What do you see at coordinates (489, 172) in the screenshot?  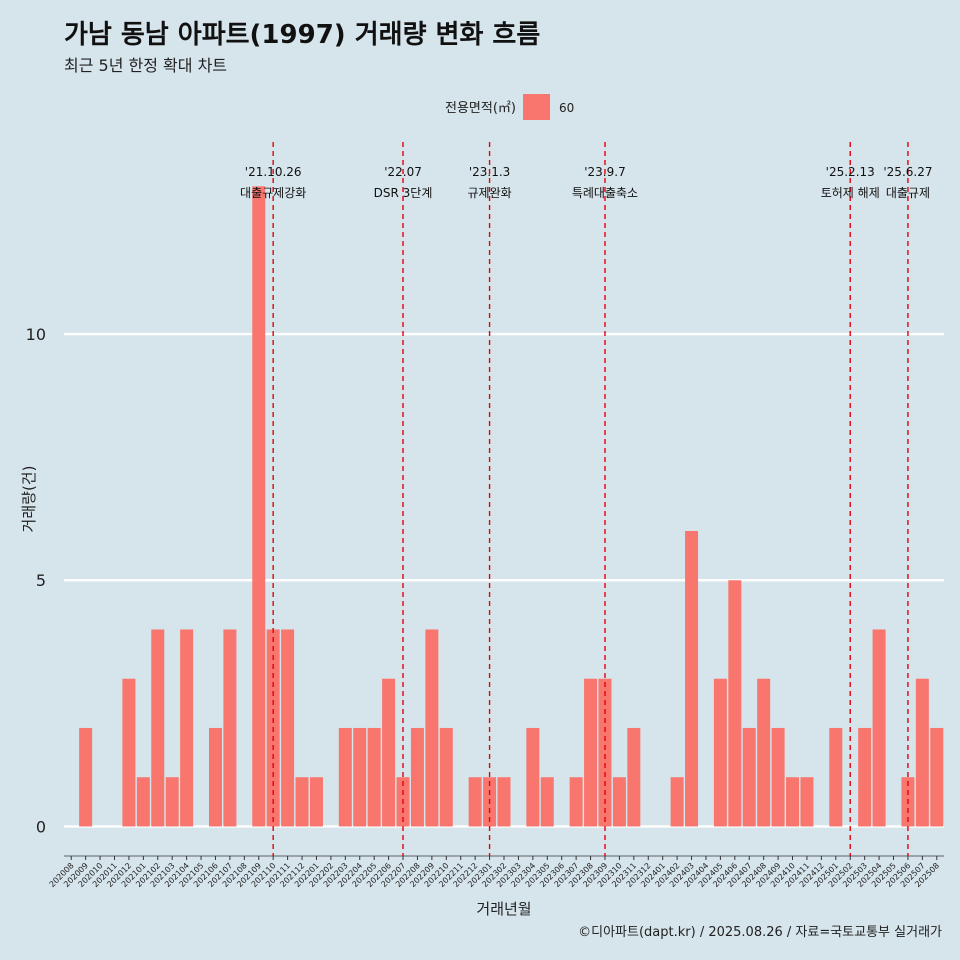 I see `event-date-label: '23.1.3` at bounding box center [489, 172].